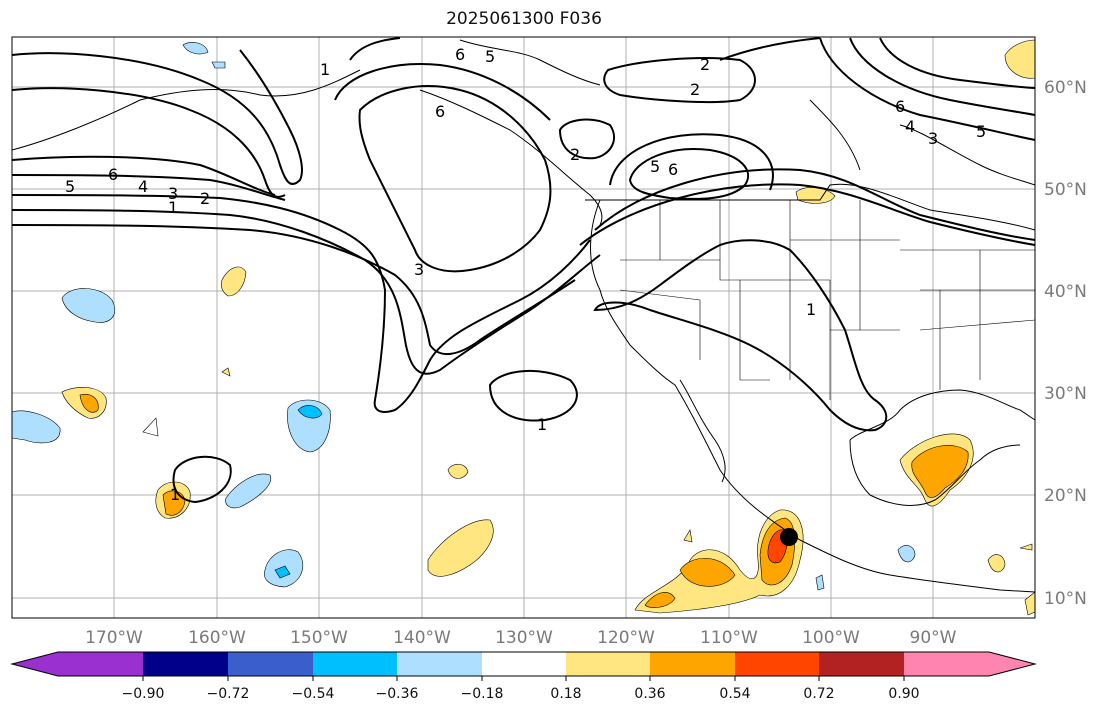 This screenshot has width=1105, height=712. I want to click on colorbar-extend-low, so click(35, 664).